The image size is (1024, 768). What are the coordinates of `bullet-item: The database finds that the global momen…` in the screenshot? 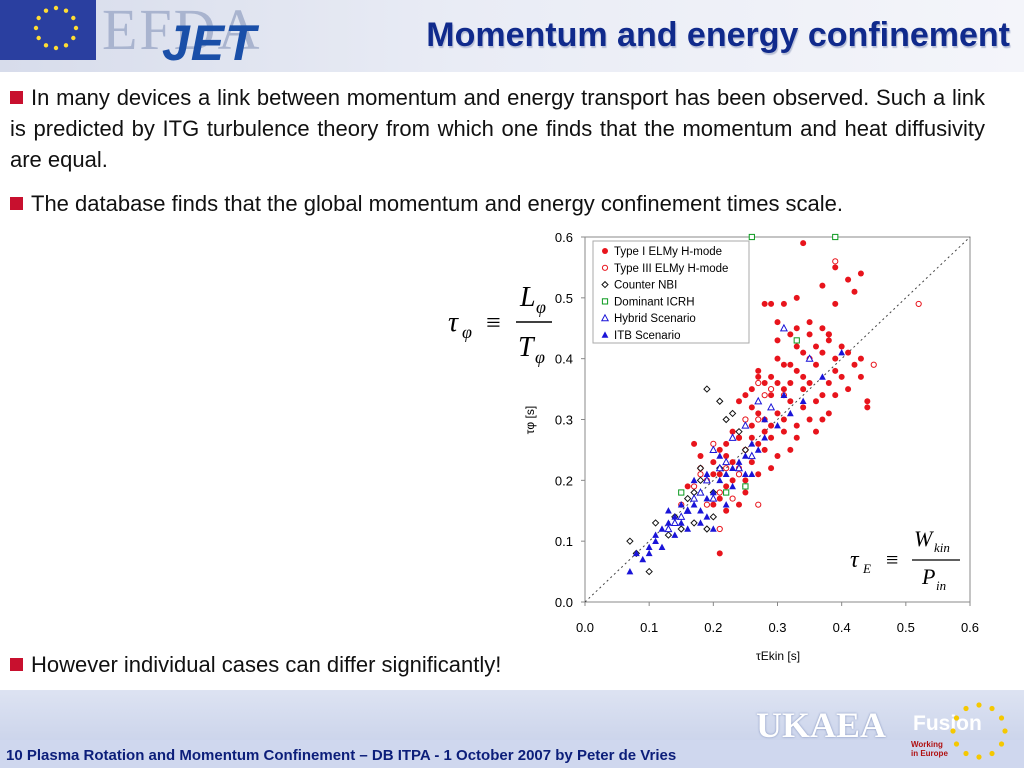 It's located at (497, 203).